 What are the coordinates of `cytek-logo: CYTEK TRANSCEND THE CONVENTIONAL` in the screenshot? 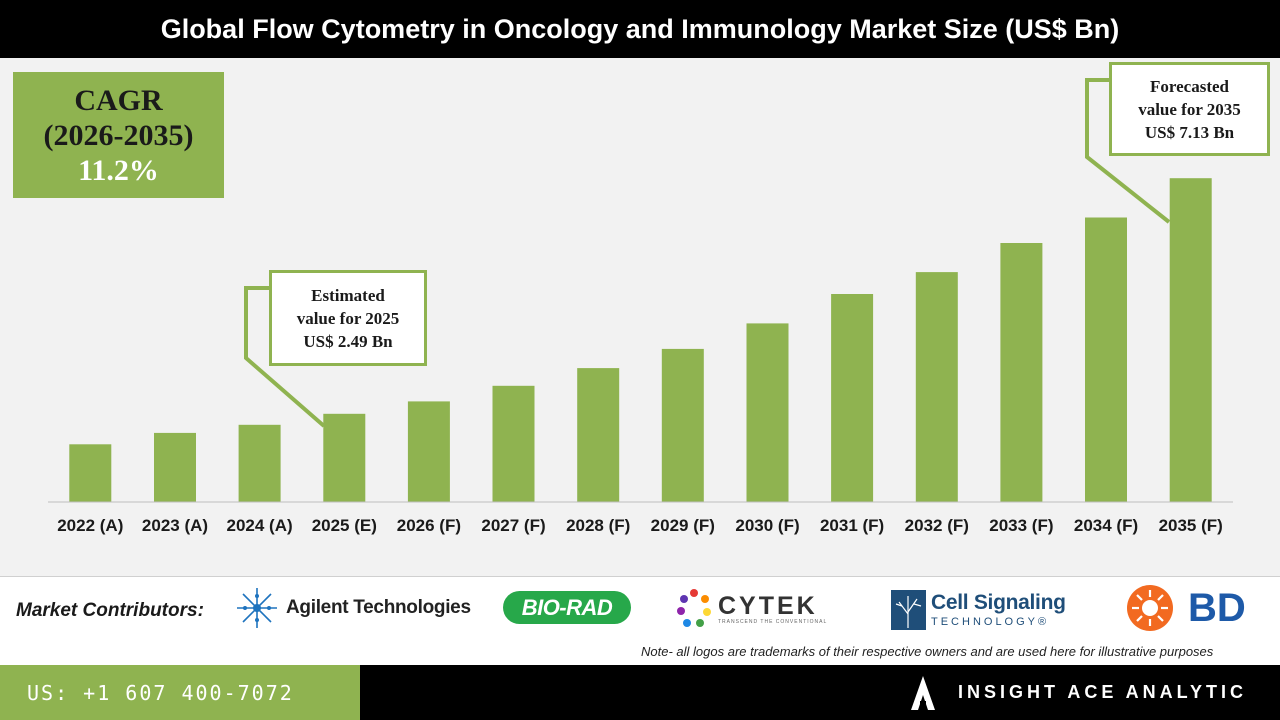 It's located at (751, 609).